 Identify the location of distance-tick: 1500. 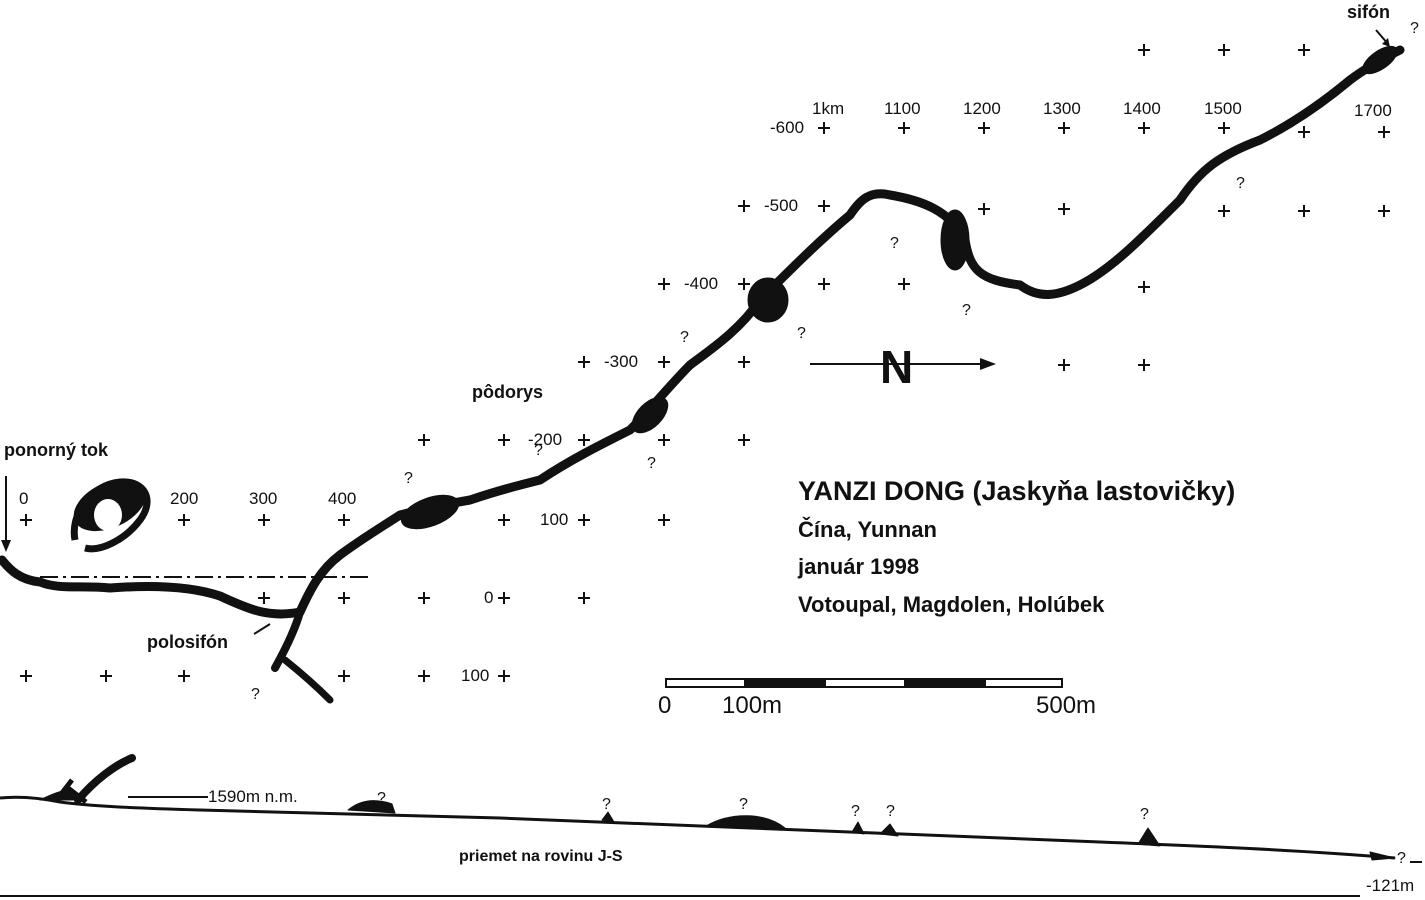
(1223, 108).